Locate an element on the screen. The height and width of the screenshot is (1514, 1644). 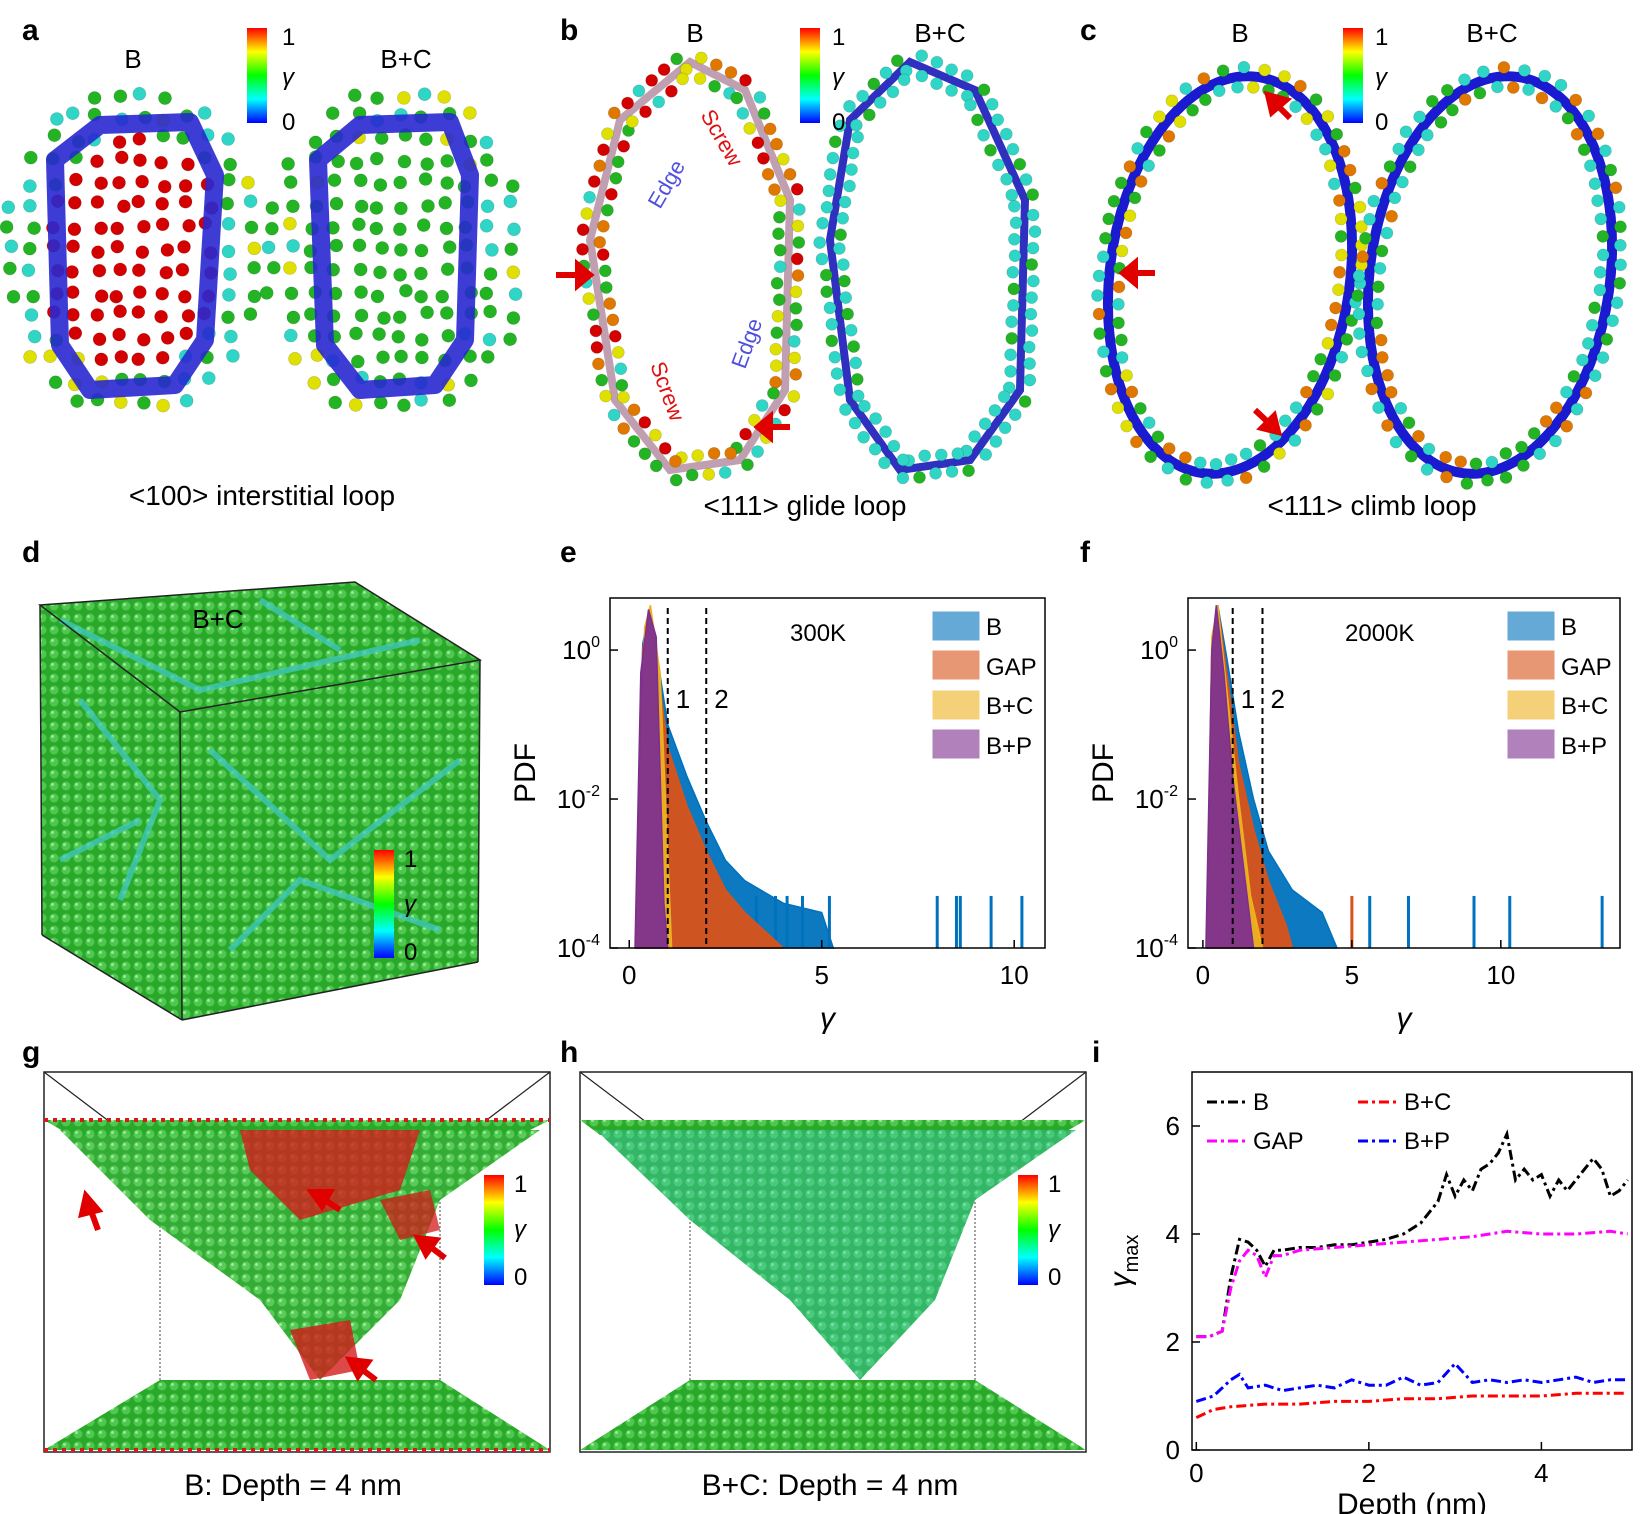
panel-g: 1 γ 0 B: Depth = 4 nm is located at coordinates (297, 1286).